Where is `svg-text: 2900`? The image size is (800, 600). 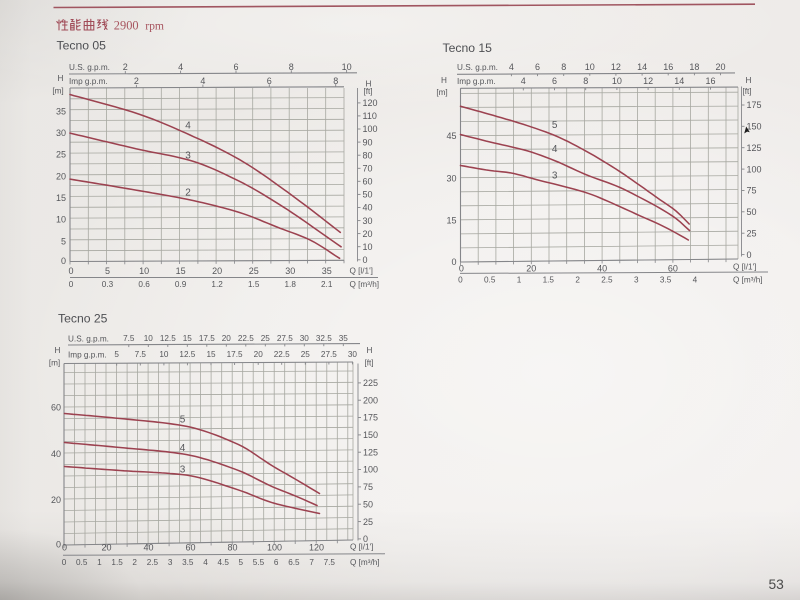
svg-text: 2900 is located at coordinates (126, 26).